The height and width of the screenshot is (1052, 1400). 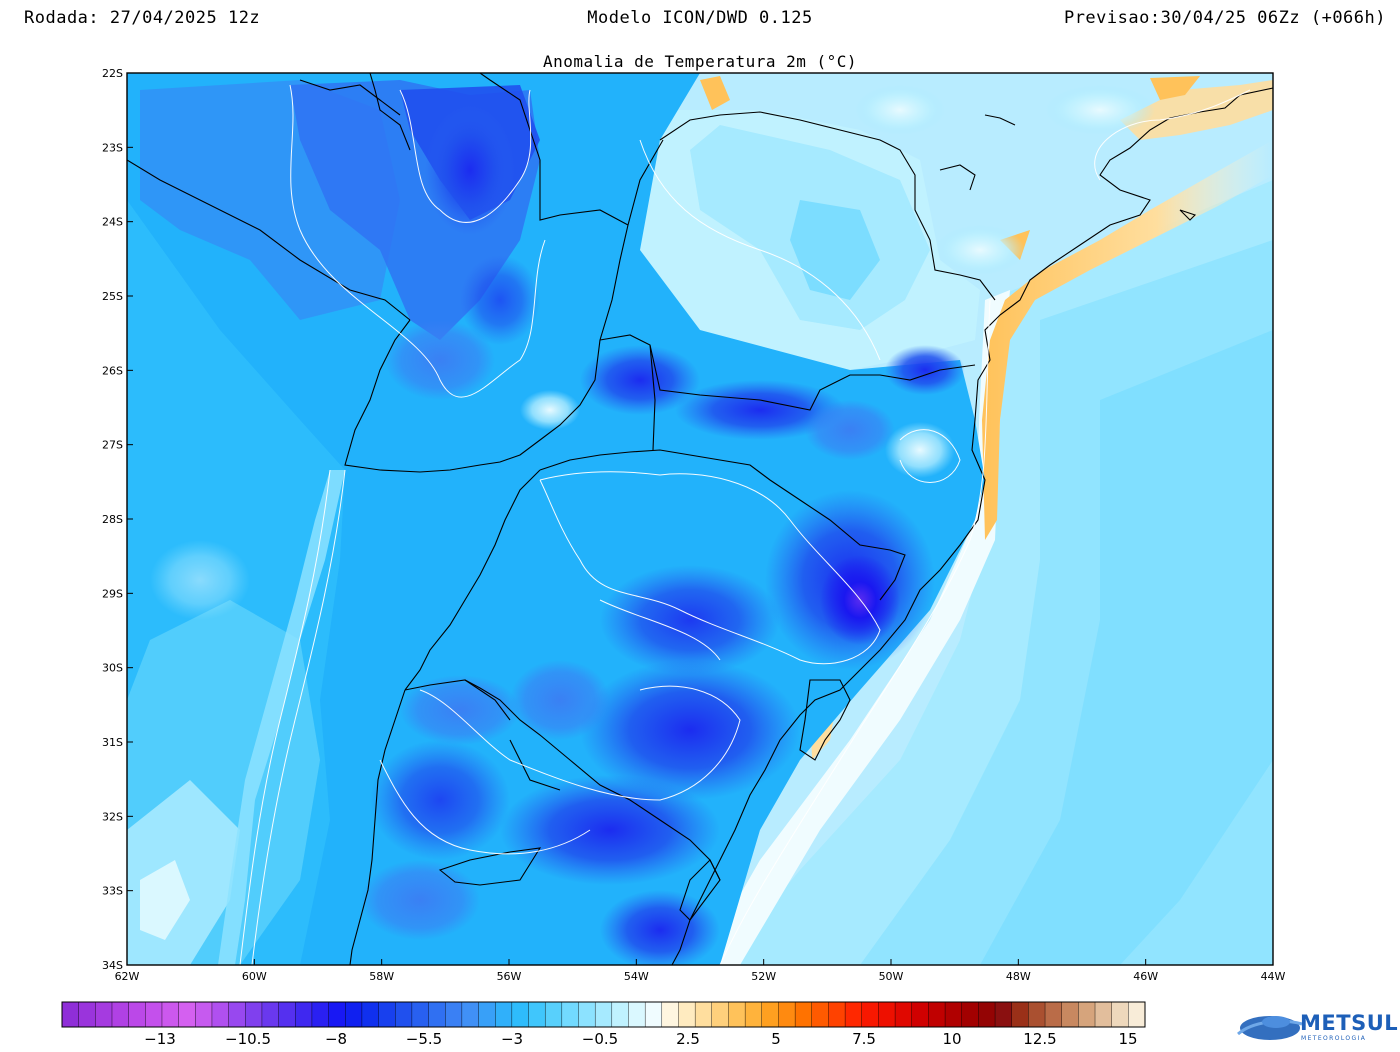 What do you see at coordinates (864, 1039) in the screenshot?
I see `colorbar-tick-label: 7.5` at bounding box center [864, 1039].